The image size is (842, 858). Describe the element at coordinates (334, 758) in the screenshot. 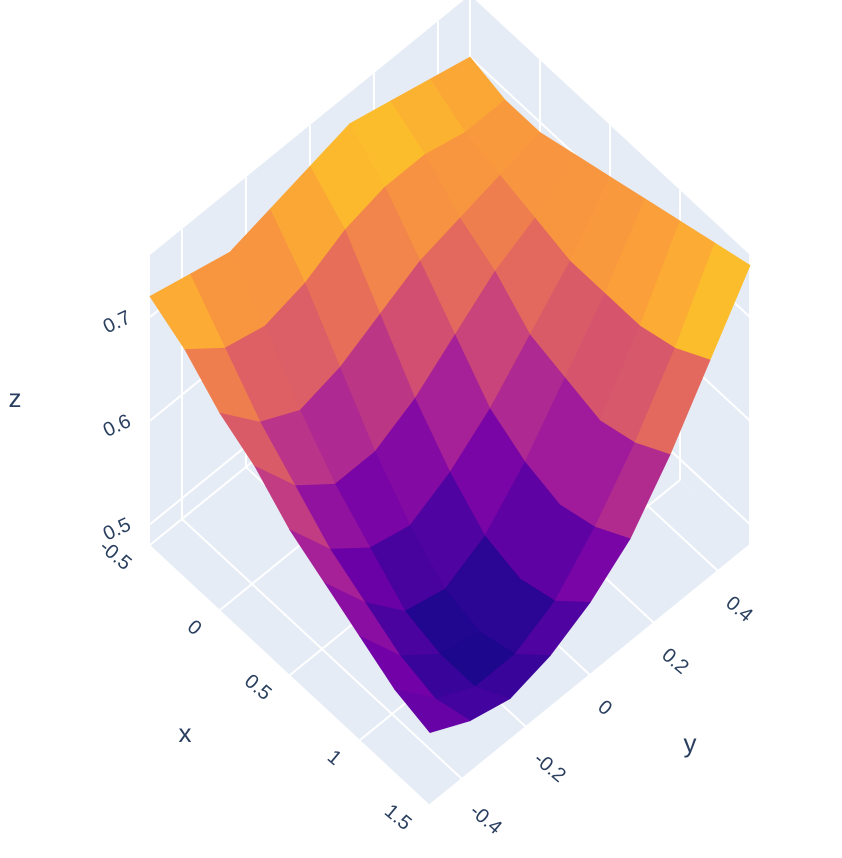

I see `x-tick-label: 1` at that location.